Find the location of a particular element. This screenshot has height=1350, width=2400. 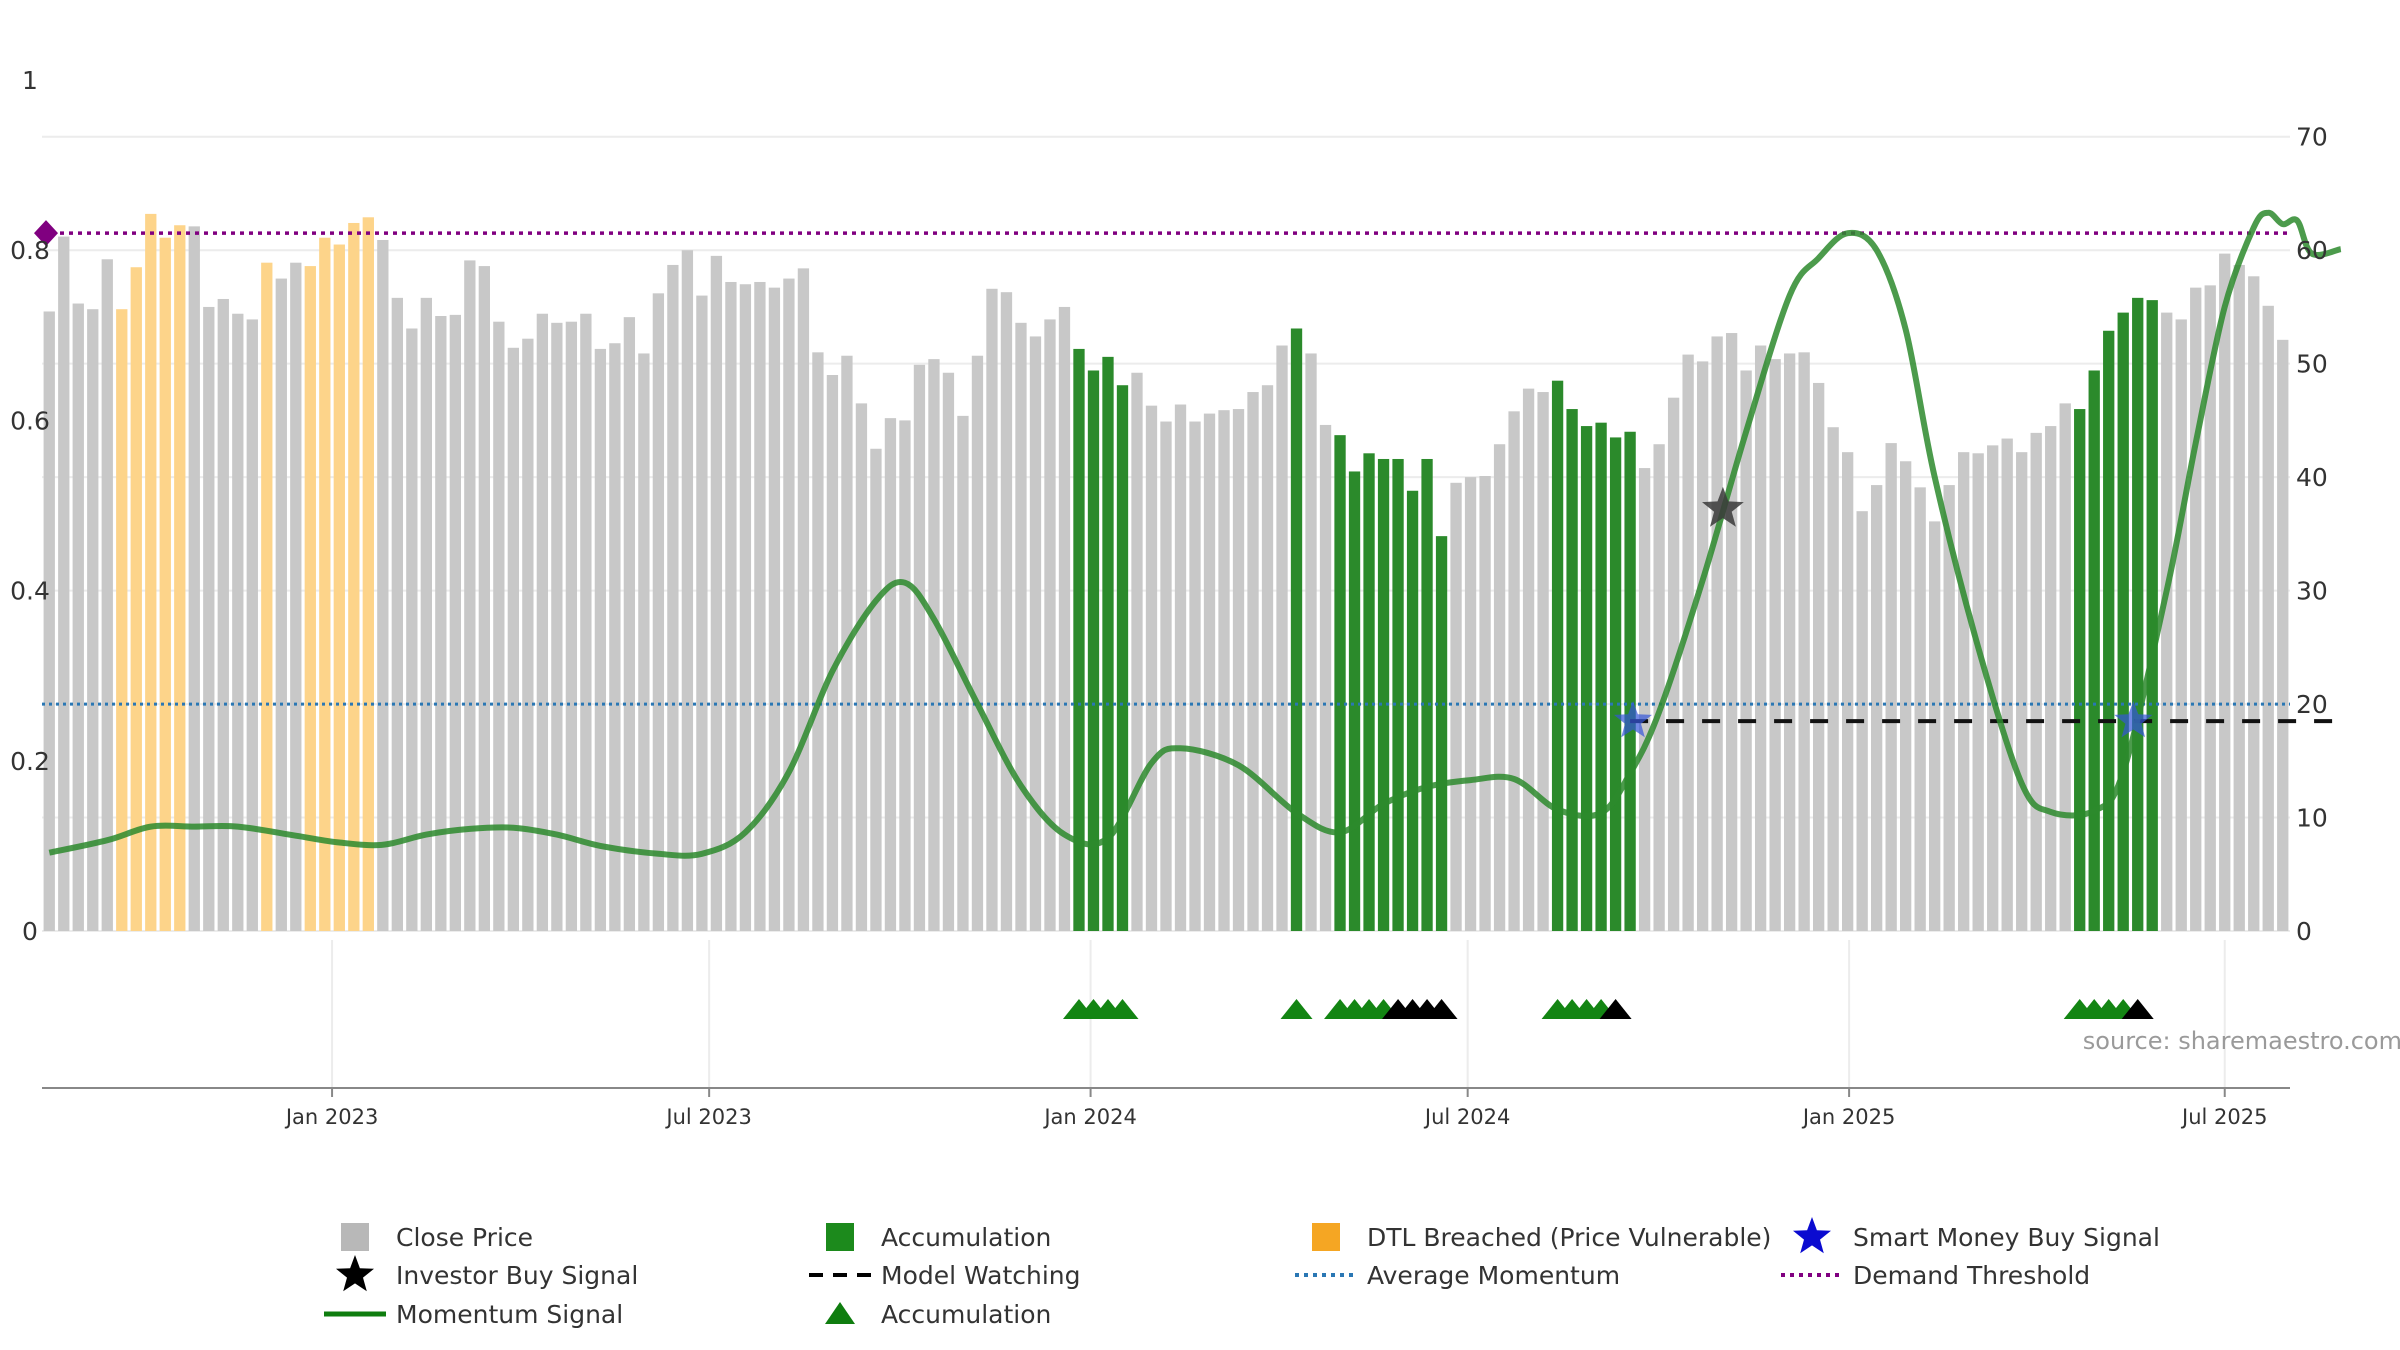

legend-label: Smart Money Buy Signal is located at coordinates (2006, 1237).